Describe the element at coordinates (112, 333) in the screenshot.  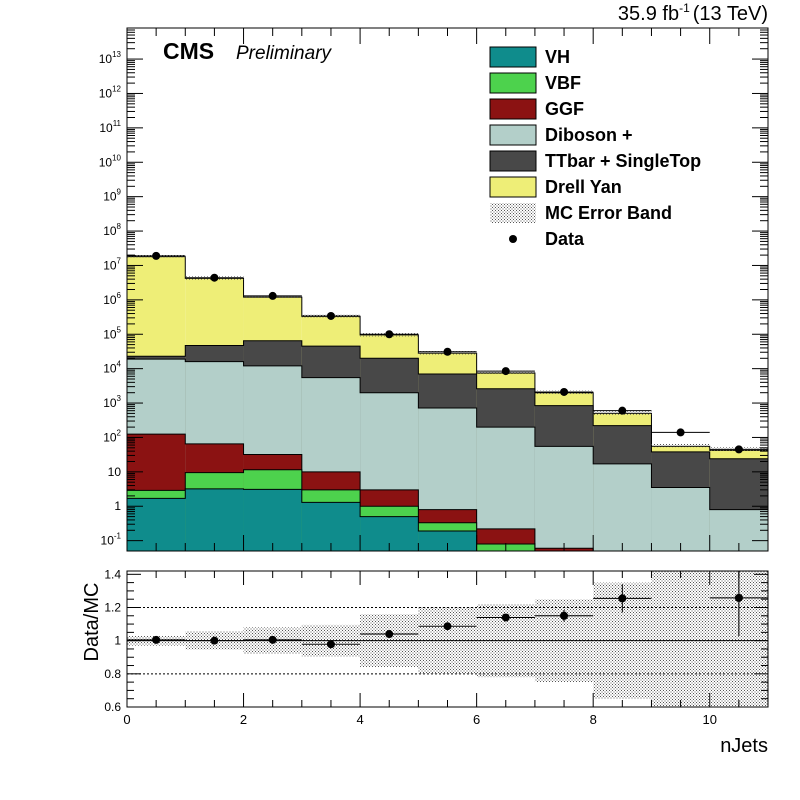
I see `y-tick-label: 10⁵` at that location.